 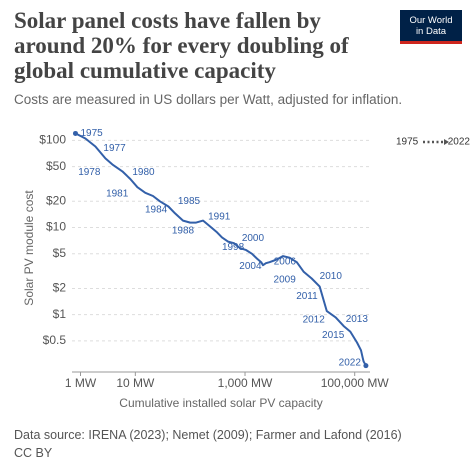 I want to click on y-tick-label: $10, so click(x=56, y=227).